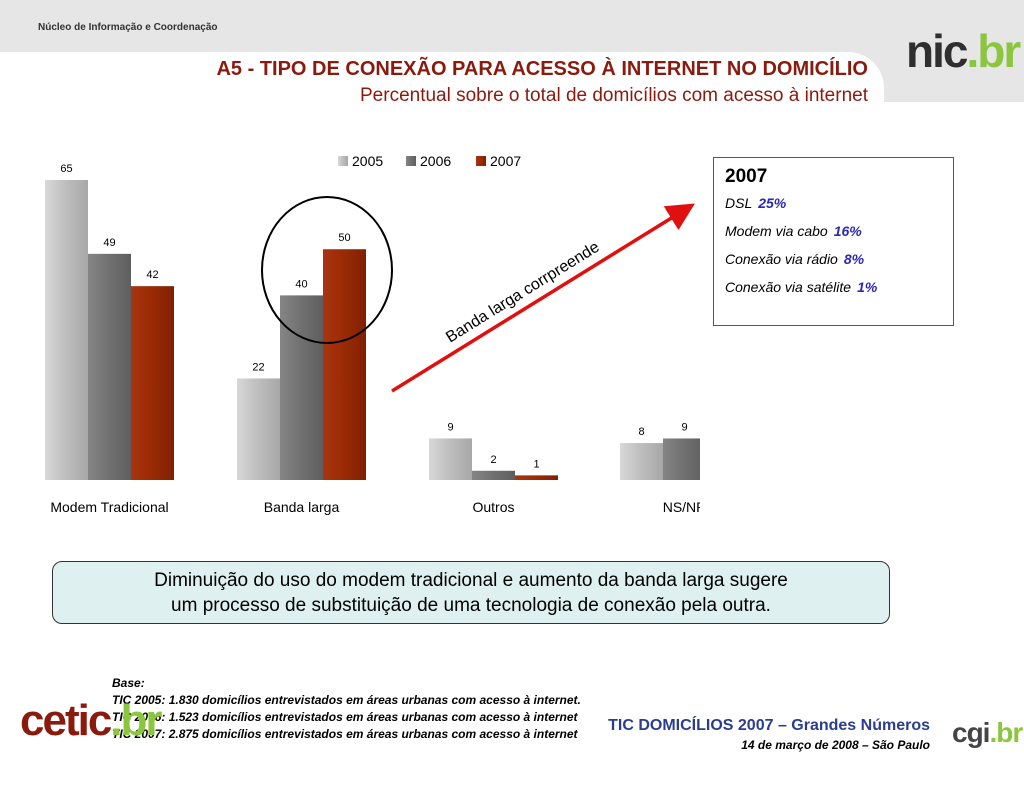 The width and height of the screenshot is (1024, 812). What do you see at coordinates (152, 275) in the screenshot?
I see `data-label-2007-0: 42` at bounding box center [152, 275].